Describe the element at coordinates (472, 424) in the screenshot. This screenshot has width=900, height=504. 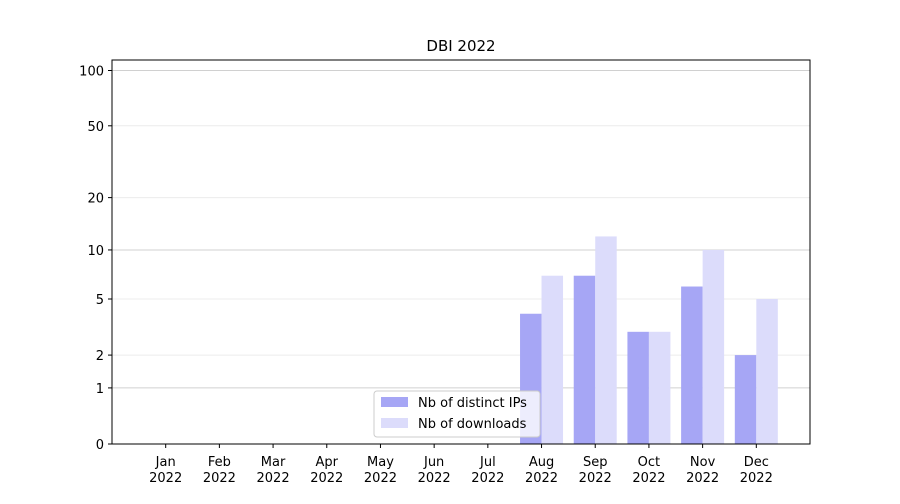
I see `legend-label: Nb of downloads` at that location.